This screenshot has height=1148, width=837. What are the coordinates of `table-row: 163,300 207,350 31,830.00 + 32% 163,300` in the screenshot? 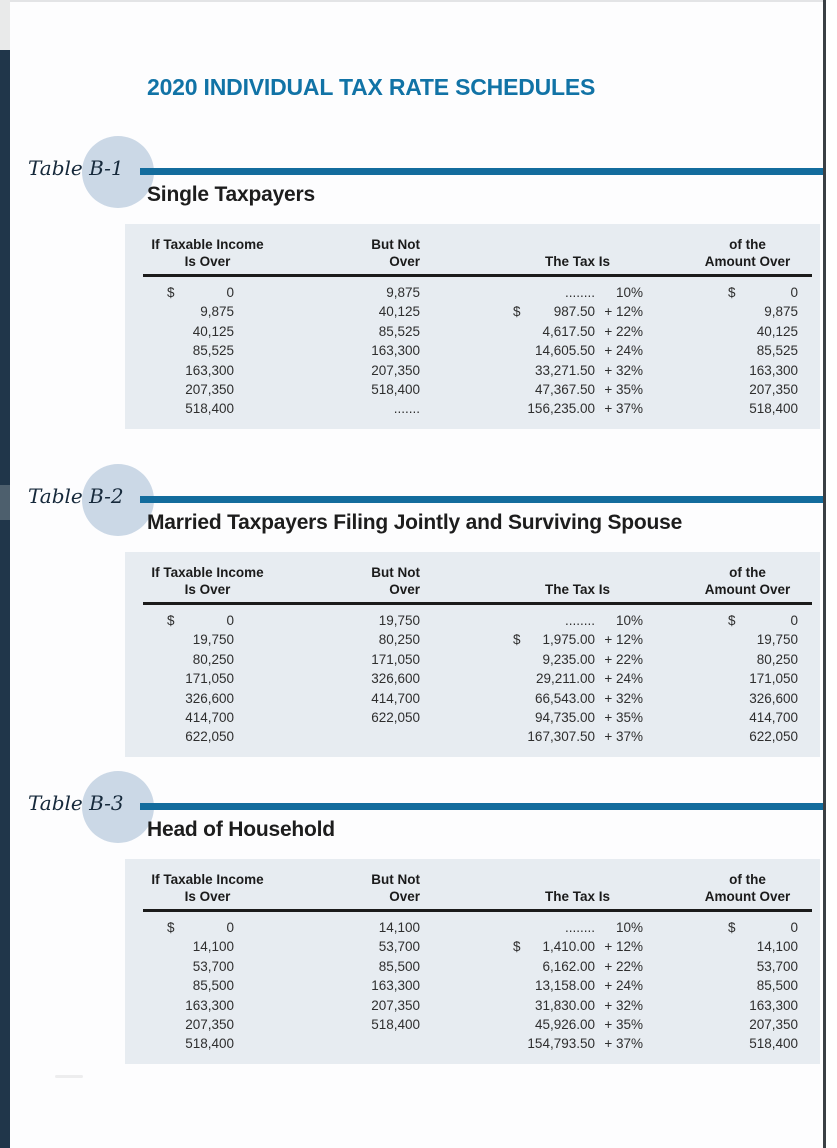 It's located at (472, 1005).